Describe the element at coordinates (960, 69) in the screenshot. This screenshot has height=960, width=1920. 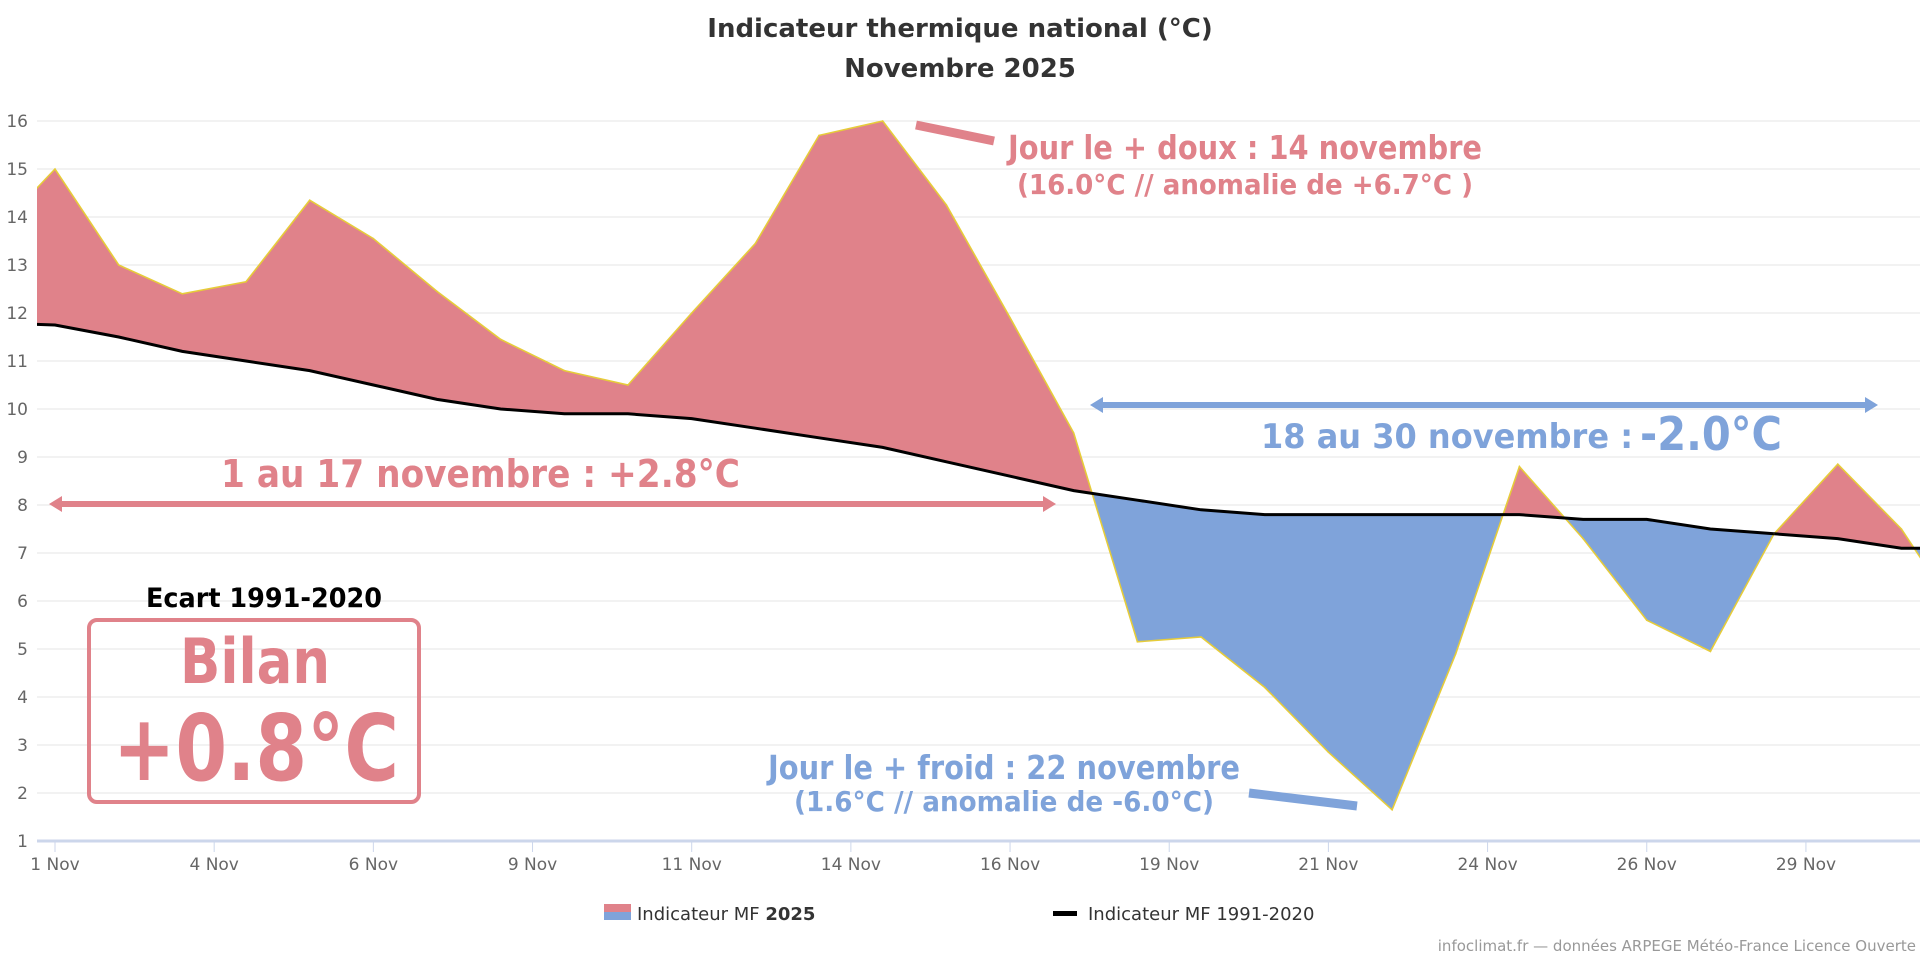
I see `chart-subtitle: Novembre 2025` at that location.